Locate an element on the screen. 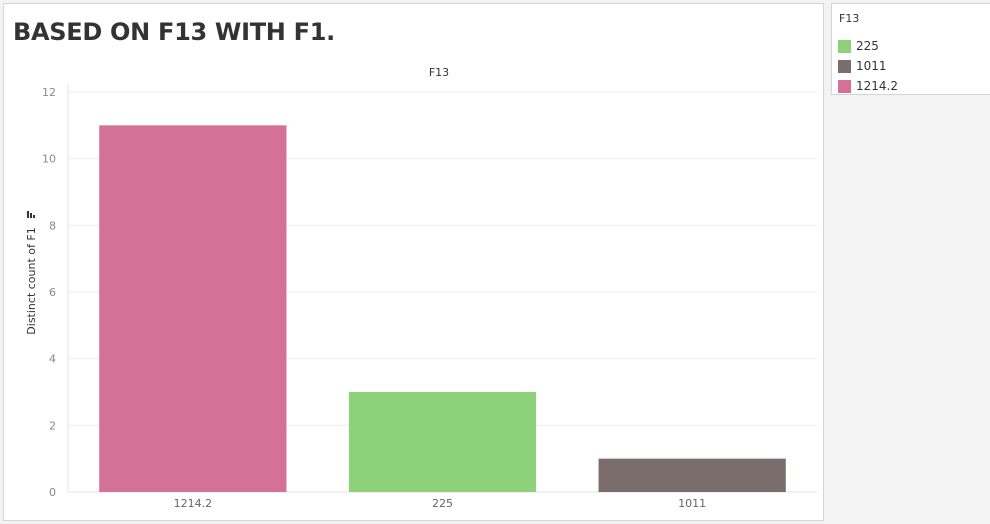  x-tick-label: 1214.2 is located at coordinates (193, 503).